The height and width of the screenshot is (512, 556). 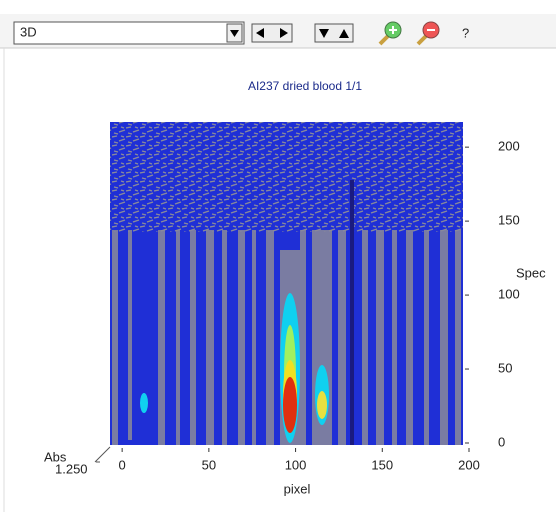 What do you see at coordinates (390, 33) in the screenshot?
I see `zoom-in` at bounding box center [390, 33].